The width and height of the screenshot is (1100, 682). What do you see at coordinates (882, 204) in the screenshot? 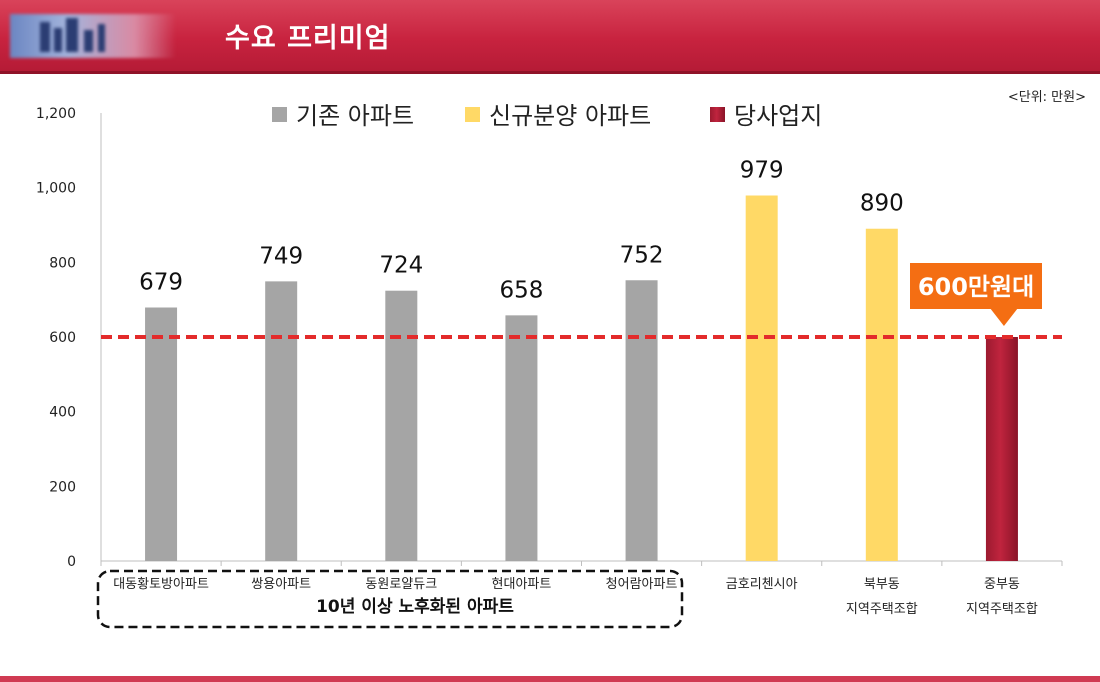
I see `data-label: 890` at bounding box center [882, 204].